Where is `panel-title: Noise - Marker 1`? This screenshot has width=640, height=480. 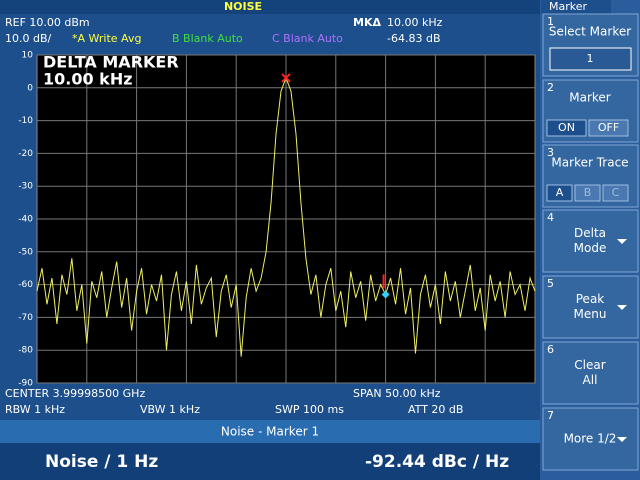
panel-title: Noise - Marker 1 is located at coordinates (270, 432).